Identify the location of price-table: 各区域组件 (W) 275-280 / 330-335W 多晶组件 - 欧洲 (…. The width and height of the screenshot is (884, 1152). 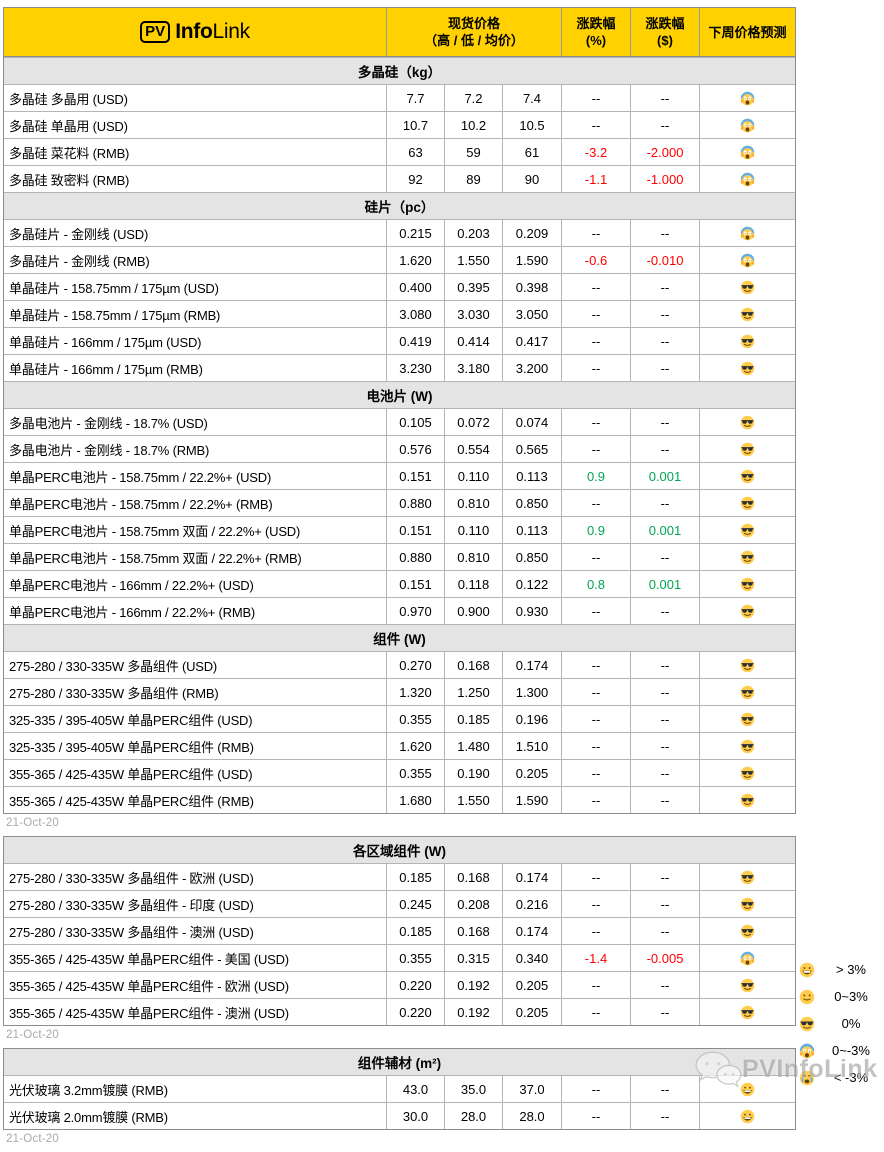
(399, 931).